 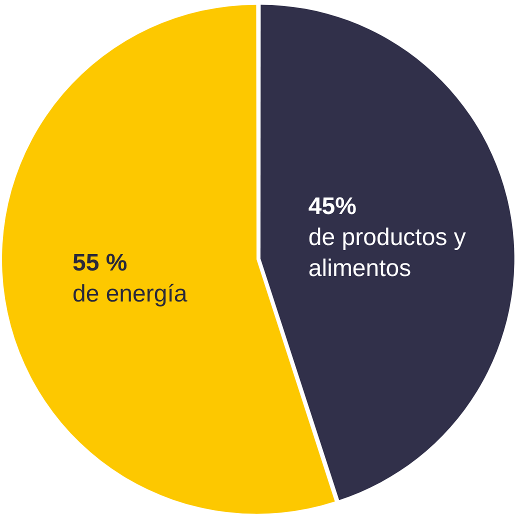 I want to click on slice-label: de productos y alimentos, so click(x=387, y=253).